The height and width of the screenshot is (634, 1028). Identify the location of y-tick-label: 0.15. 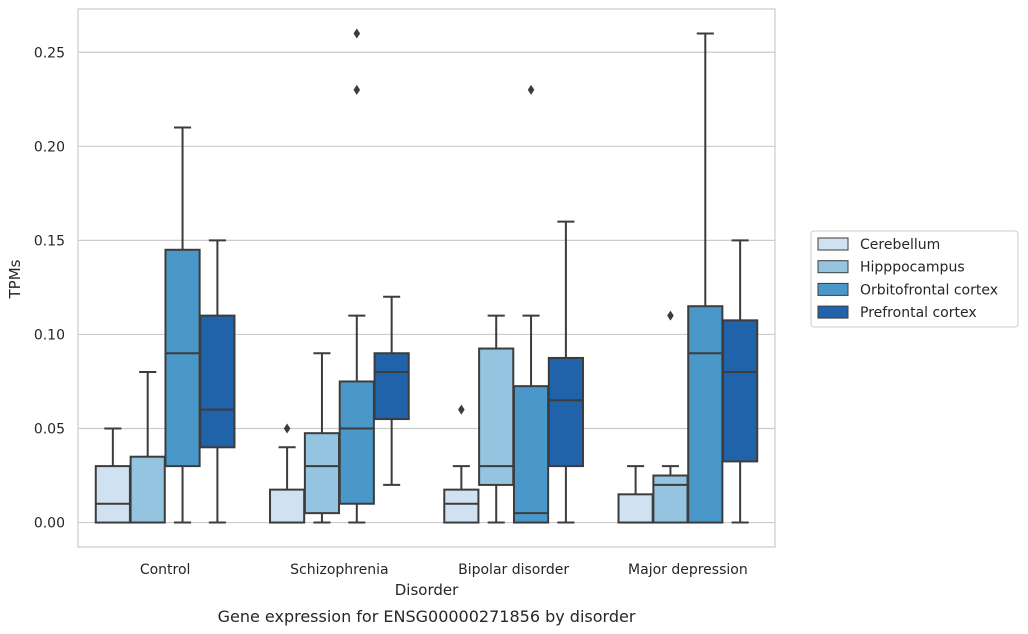
(49, 241).